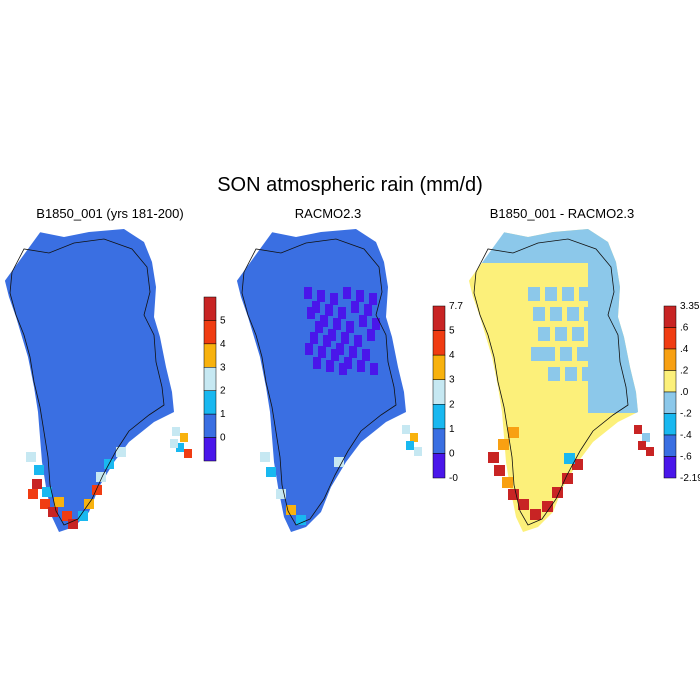  Describe the element at coordinates (686, 414) in the screenshot. I see `colorbar-label: -.2` at that location.